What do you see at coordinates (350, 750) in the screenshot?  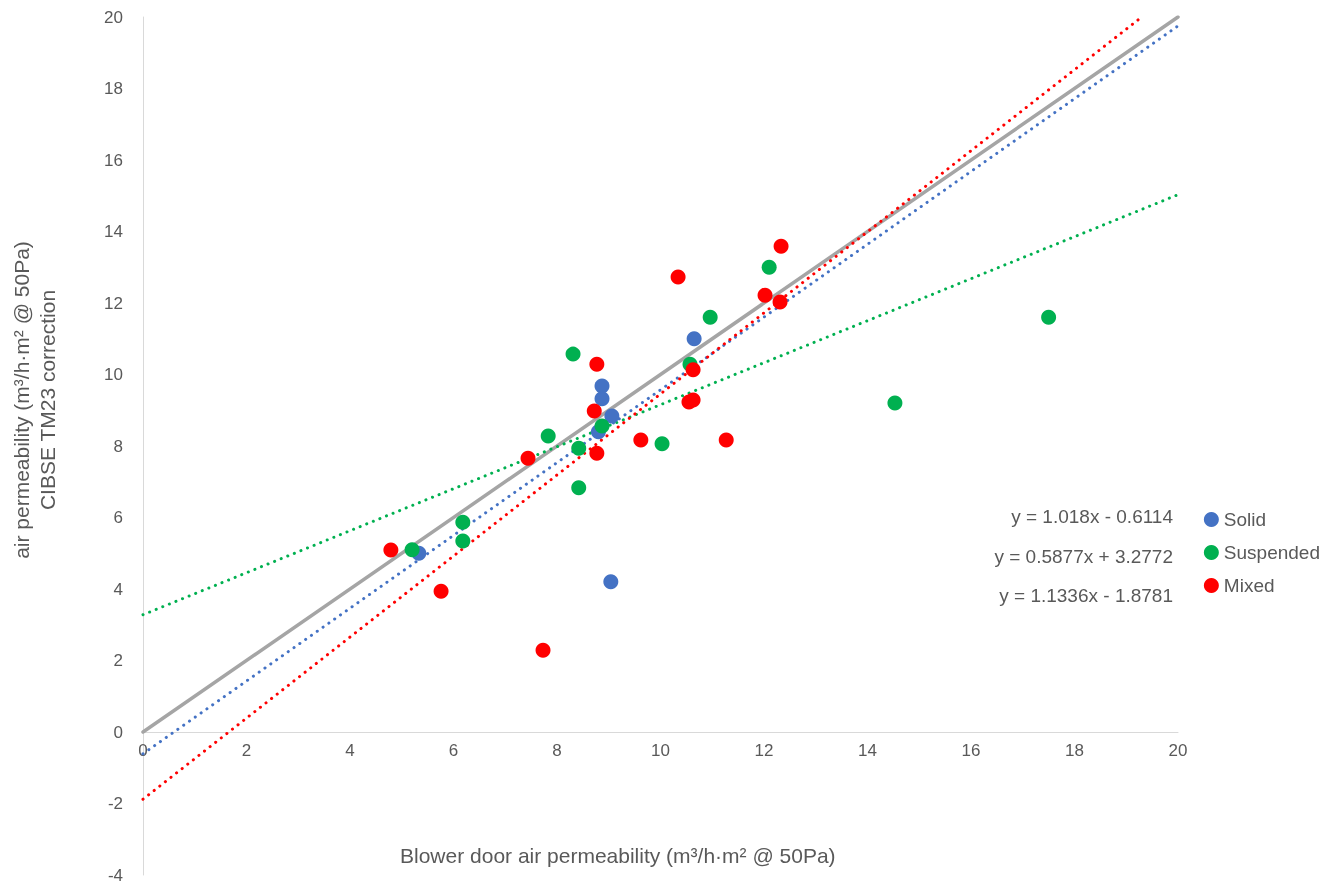 I see `x-tick-label: 4` at bounding box center [350, 750].